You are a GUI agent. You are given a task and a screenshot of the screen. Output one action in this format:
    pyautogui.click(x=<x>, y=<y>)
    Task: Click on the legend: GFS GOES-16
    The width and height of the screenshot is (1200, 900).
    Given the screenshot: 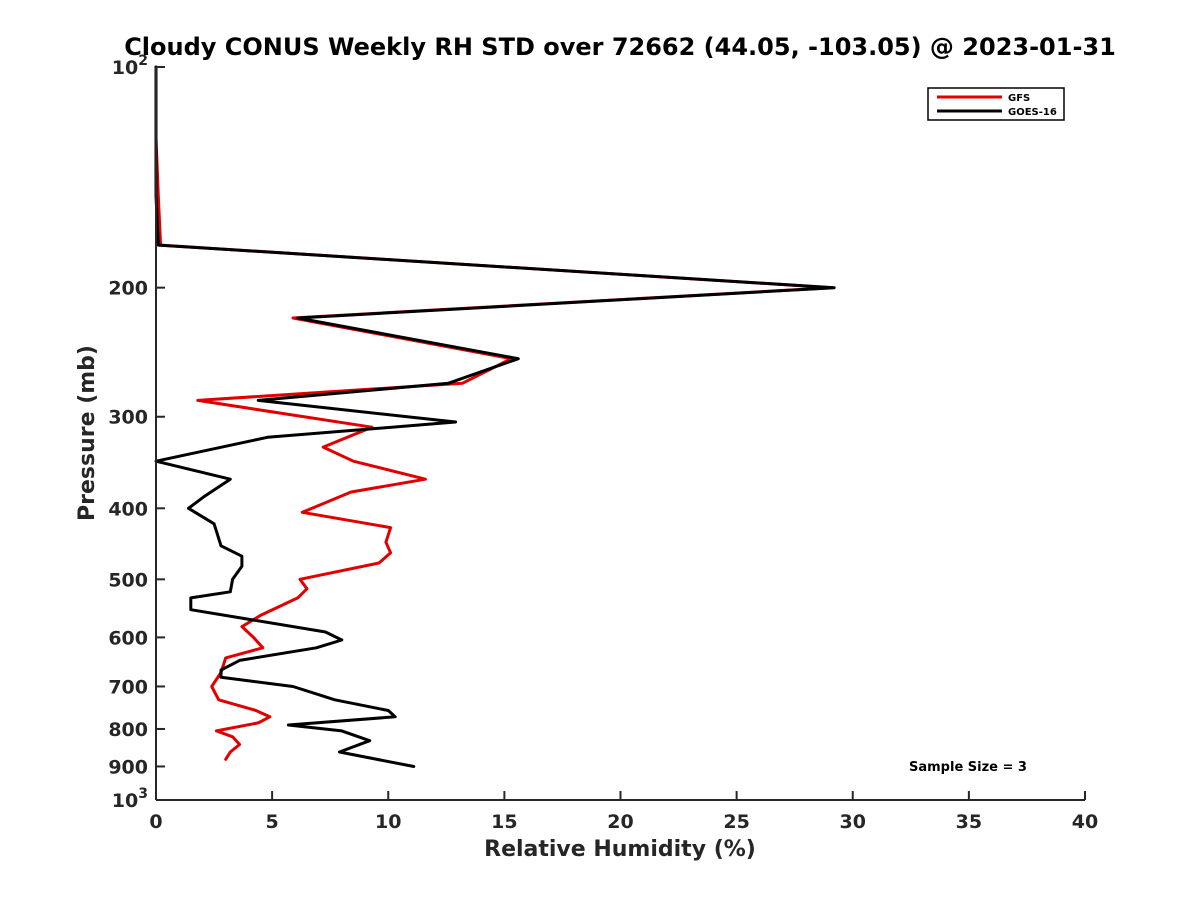 What is the action you would take?
    pyautogui.click(x=996, y=104)
    